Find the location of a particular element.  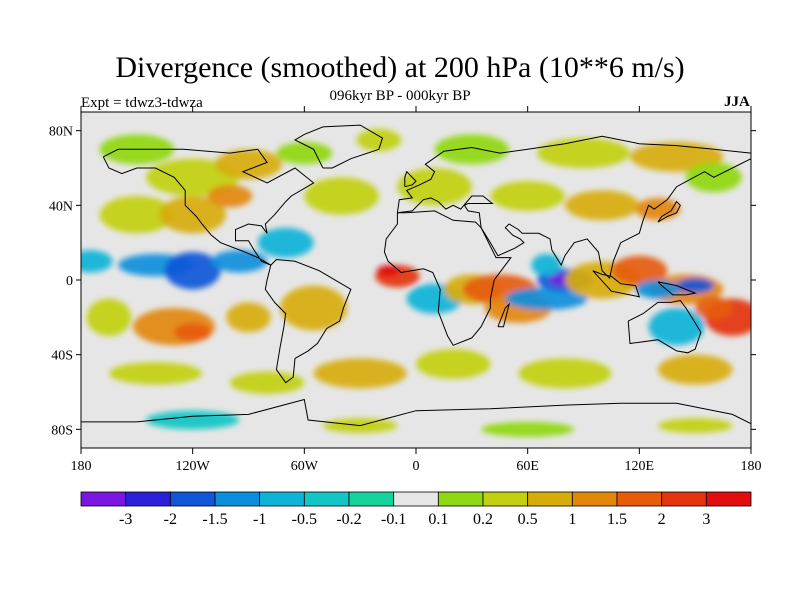

colorbar-label: -0.5 is located at coordinates (304, 519).